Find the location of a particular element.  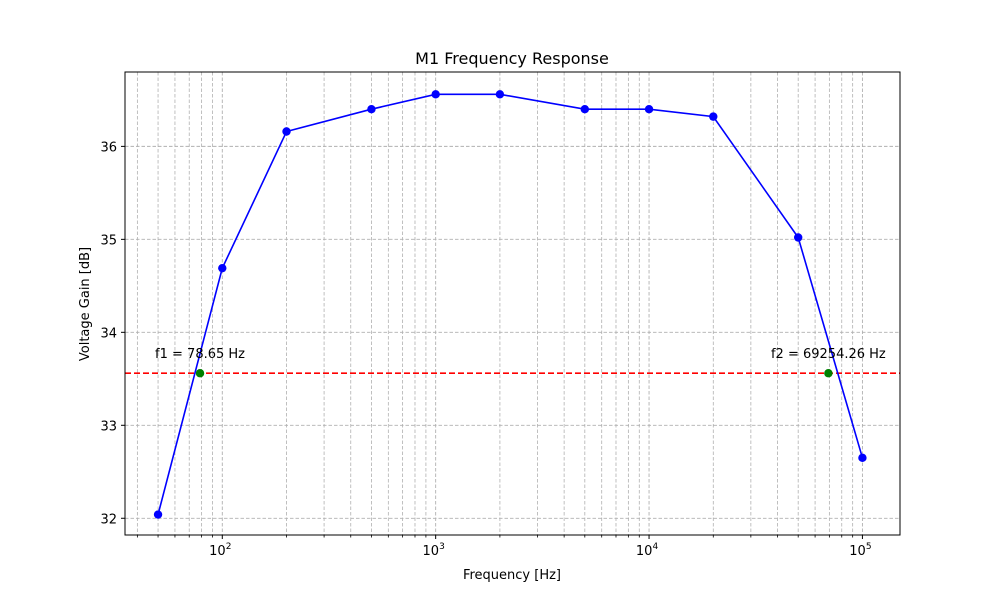

x-tick-label: 10² is located at coordinates (220, 550).